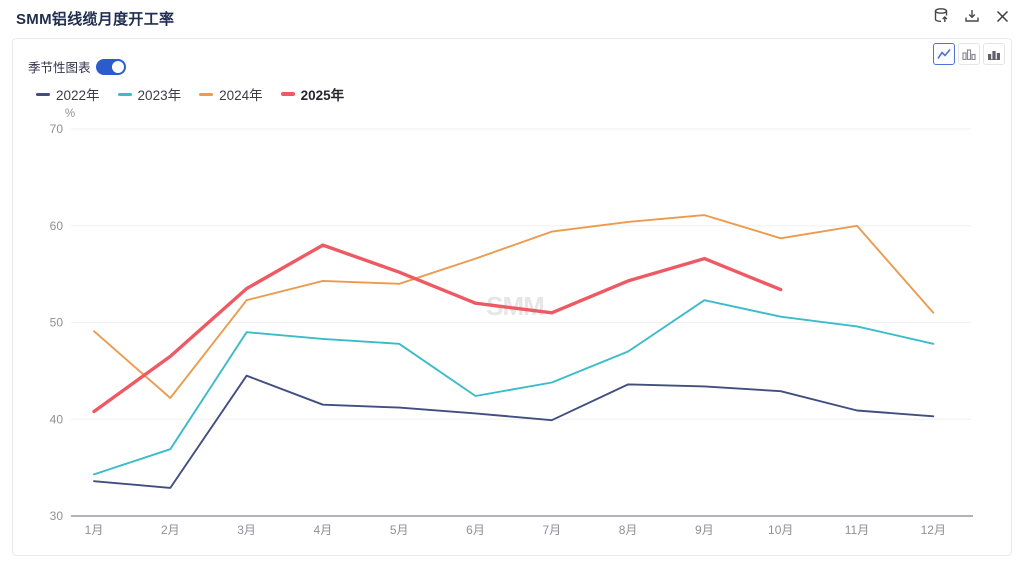 The width and height of the screenshot is (1024, 562). I want to click on close-icon, so click(1002, 16).